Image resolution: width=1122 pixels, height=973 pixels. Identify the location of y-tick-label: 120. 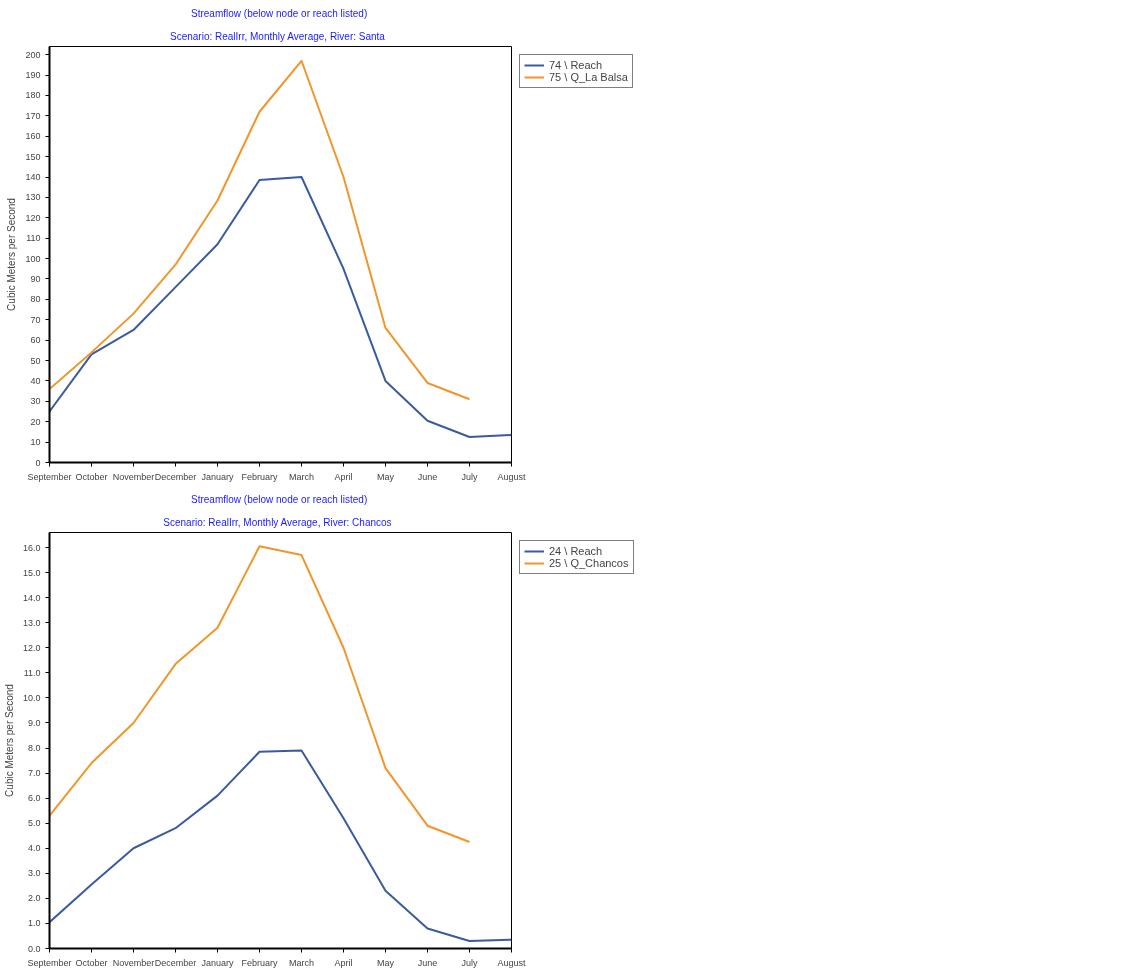
(33, 217).